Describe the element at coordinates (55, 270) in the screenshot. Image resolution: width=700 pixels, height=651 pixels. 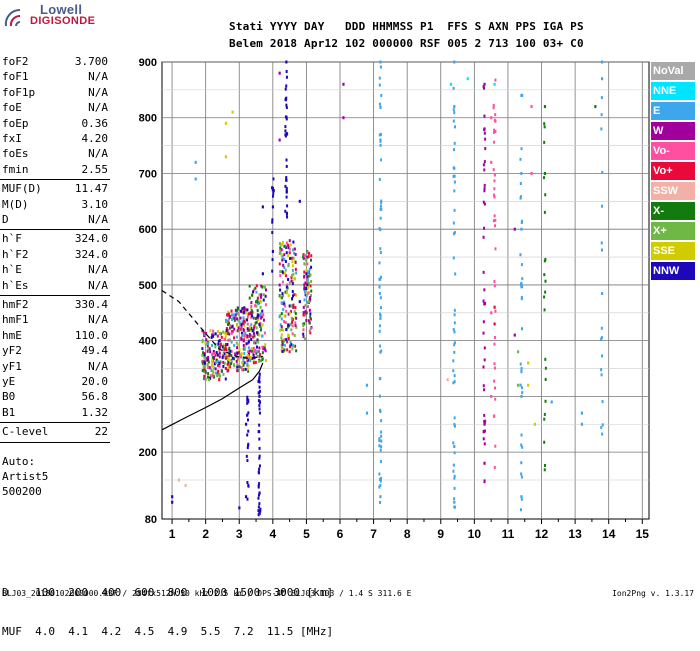
I see `param-row: h`E N/A` at that location.